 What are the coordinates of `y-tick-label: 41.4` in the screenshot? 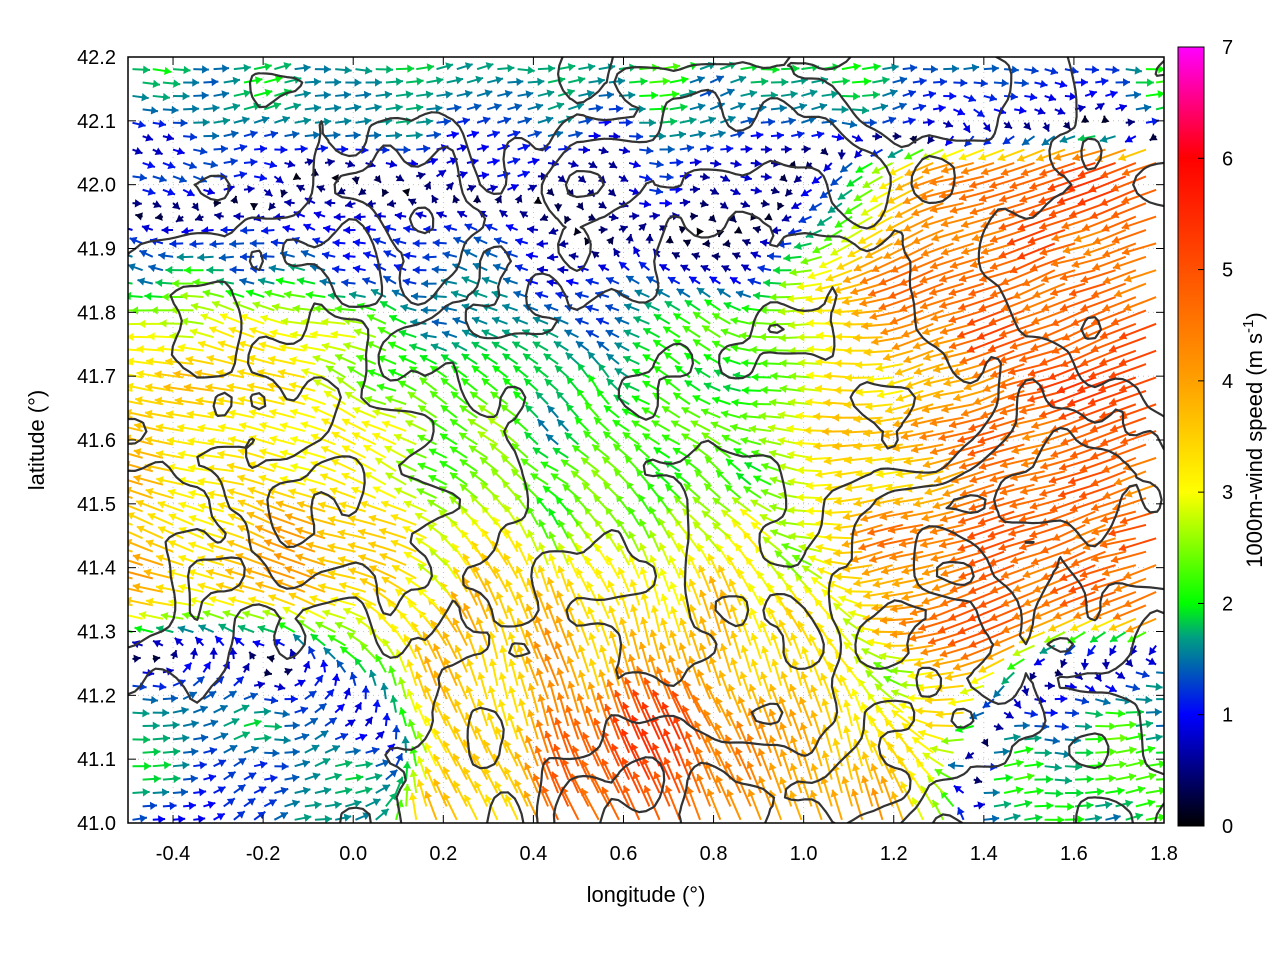 It's located at (96, 569).